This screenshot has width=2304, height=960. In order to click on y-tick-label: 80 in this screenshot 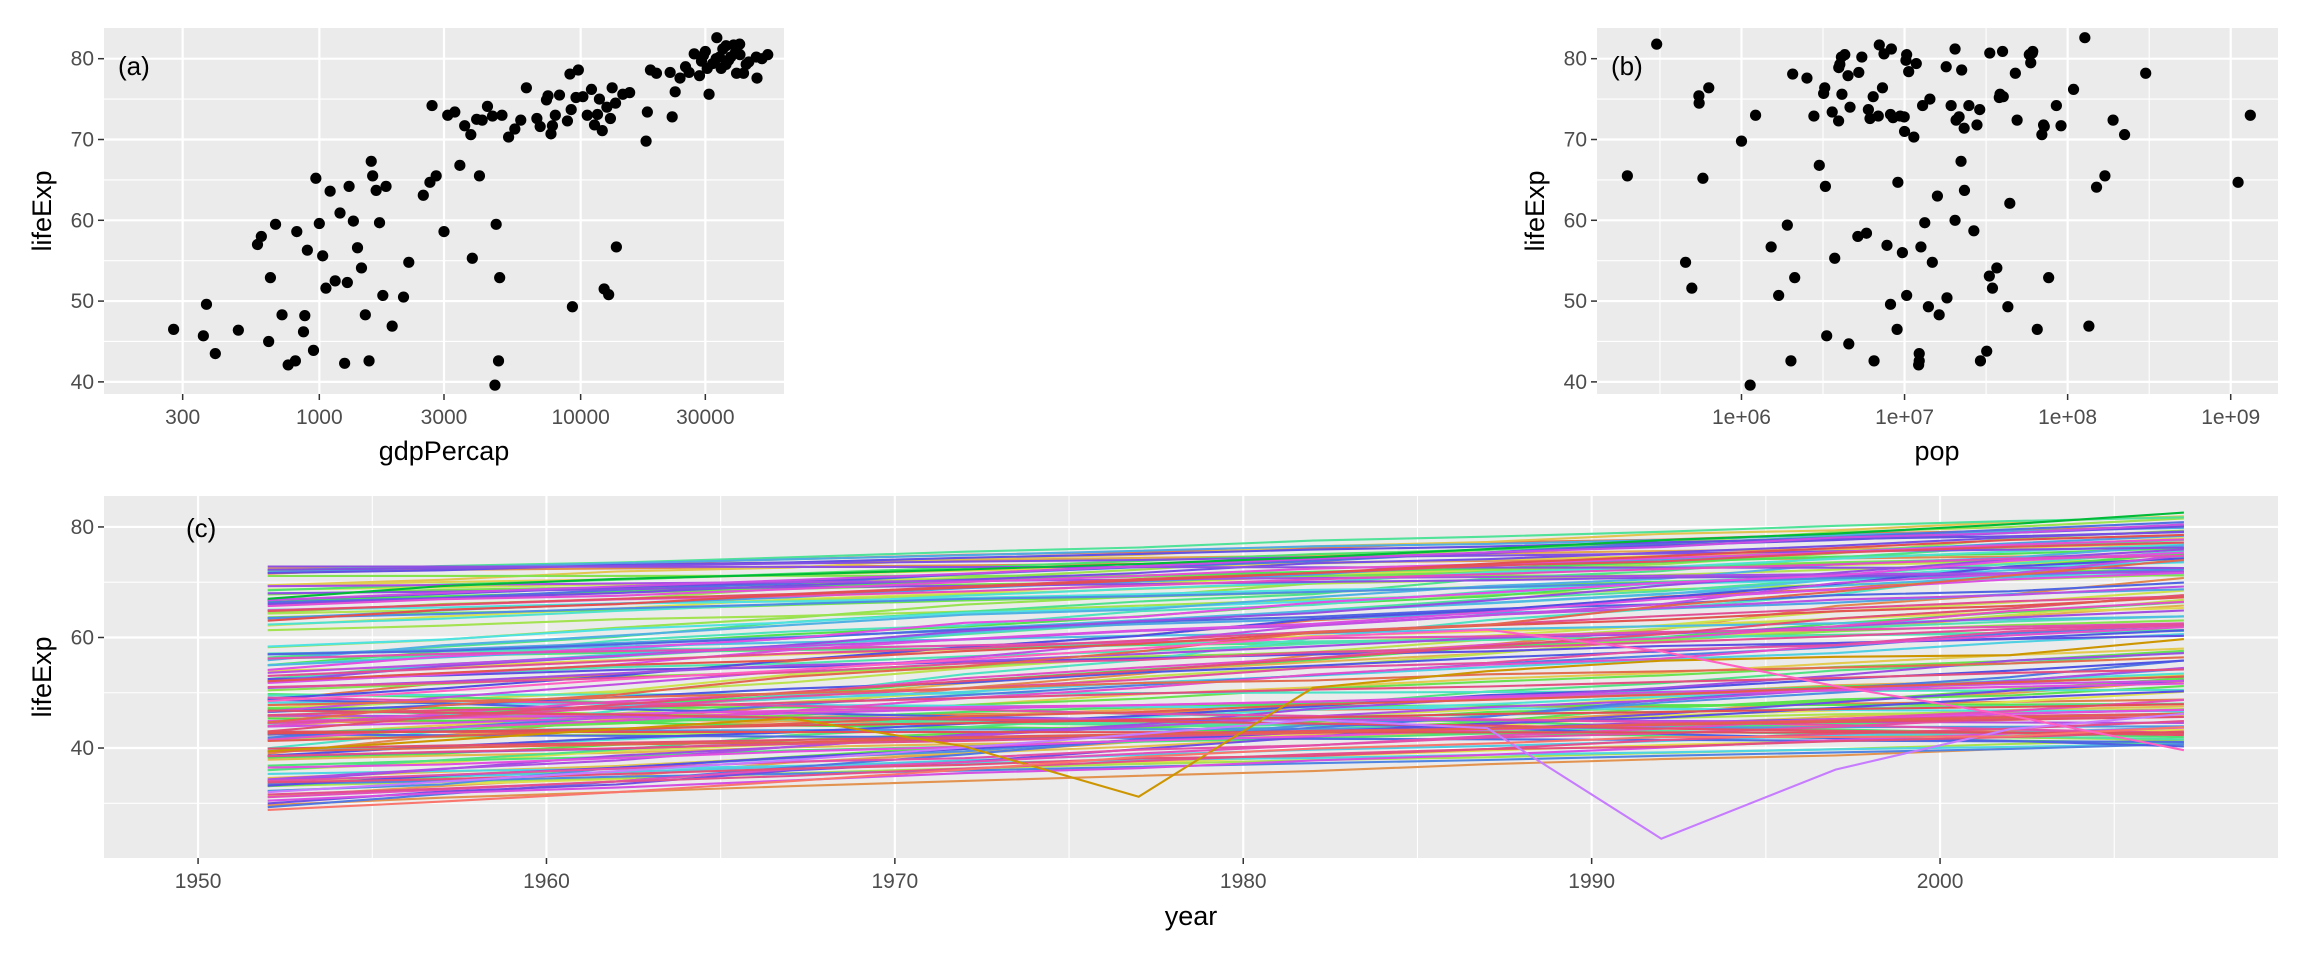, I will do `click(82, 527)`.